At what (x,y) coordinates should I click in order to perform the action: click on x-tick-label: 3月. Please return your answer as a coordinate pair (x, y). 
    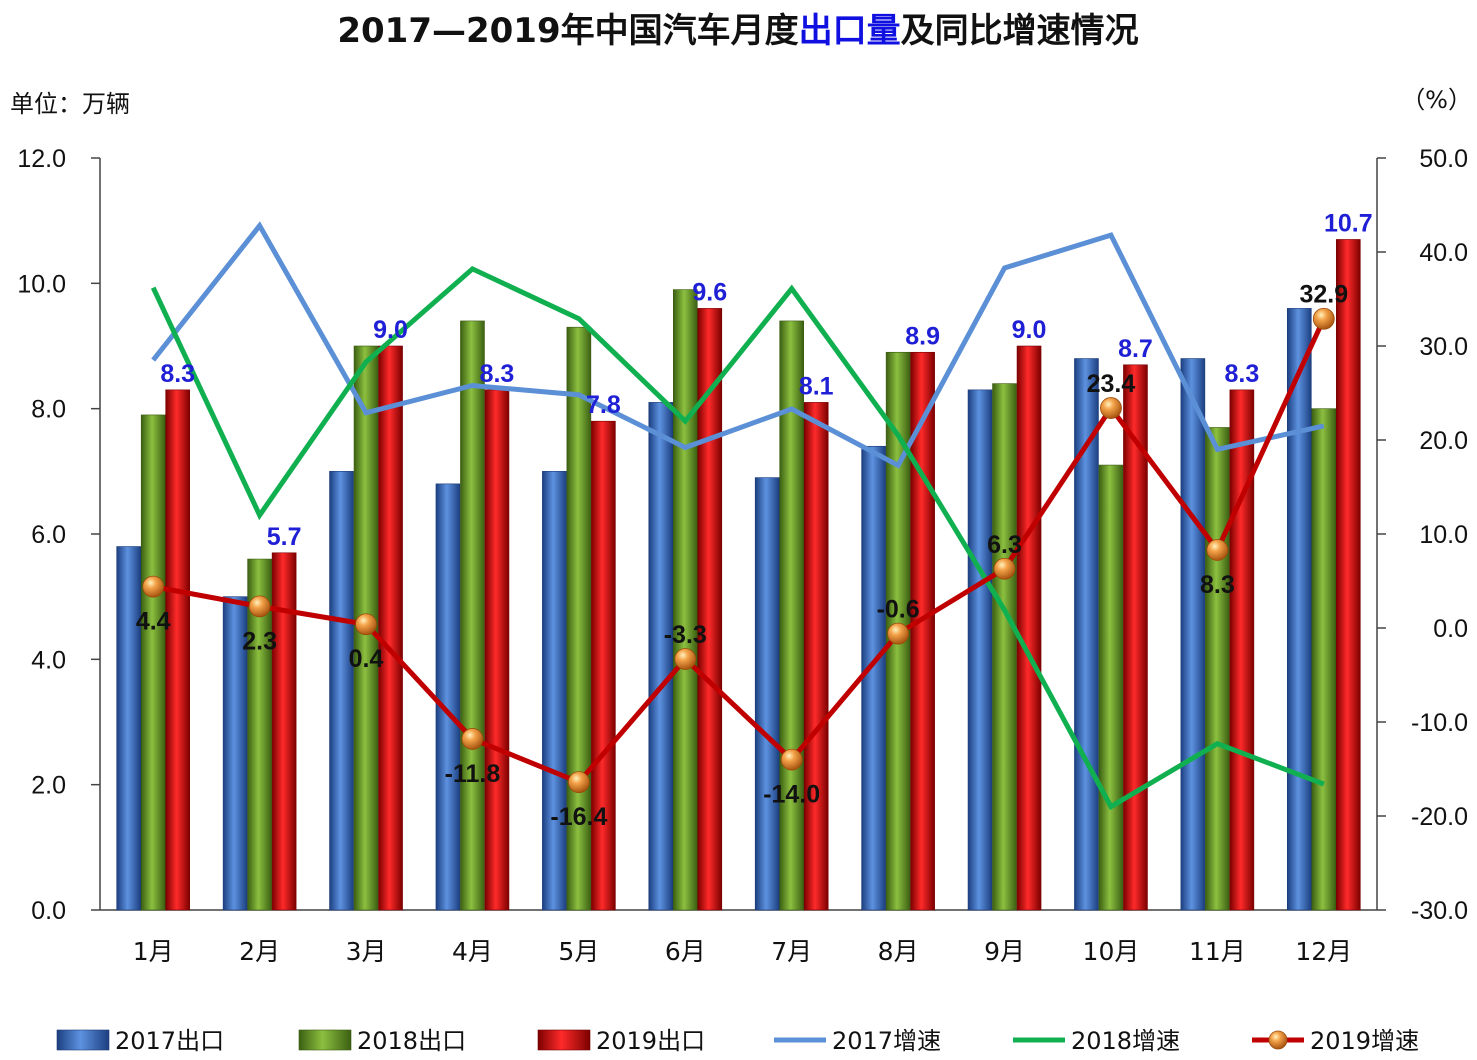
    Looking at the image, I should click on (366, 951).